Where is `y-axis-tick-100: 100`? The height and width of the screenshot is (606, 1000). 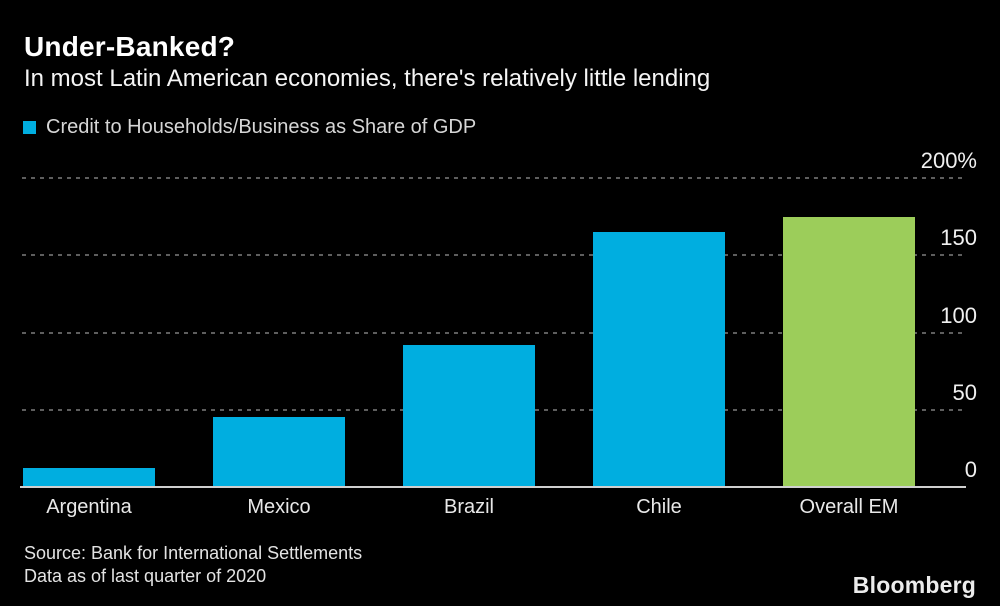
y-axis-tick-100: 100 is located at coordinates (958, 315).